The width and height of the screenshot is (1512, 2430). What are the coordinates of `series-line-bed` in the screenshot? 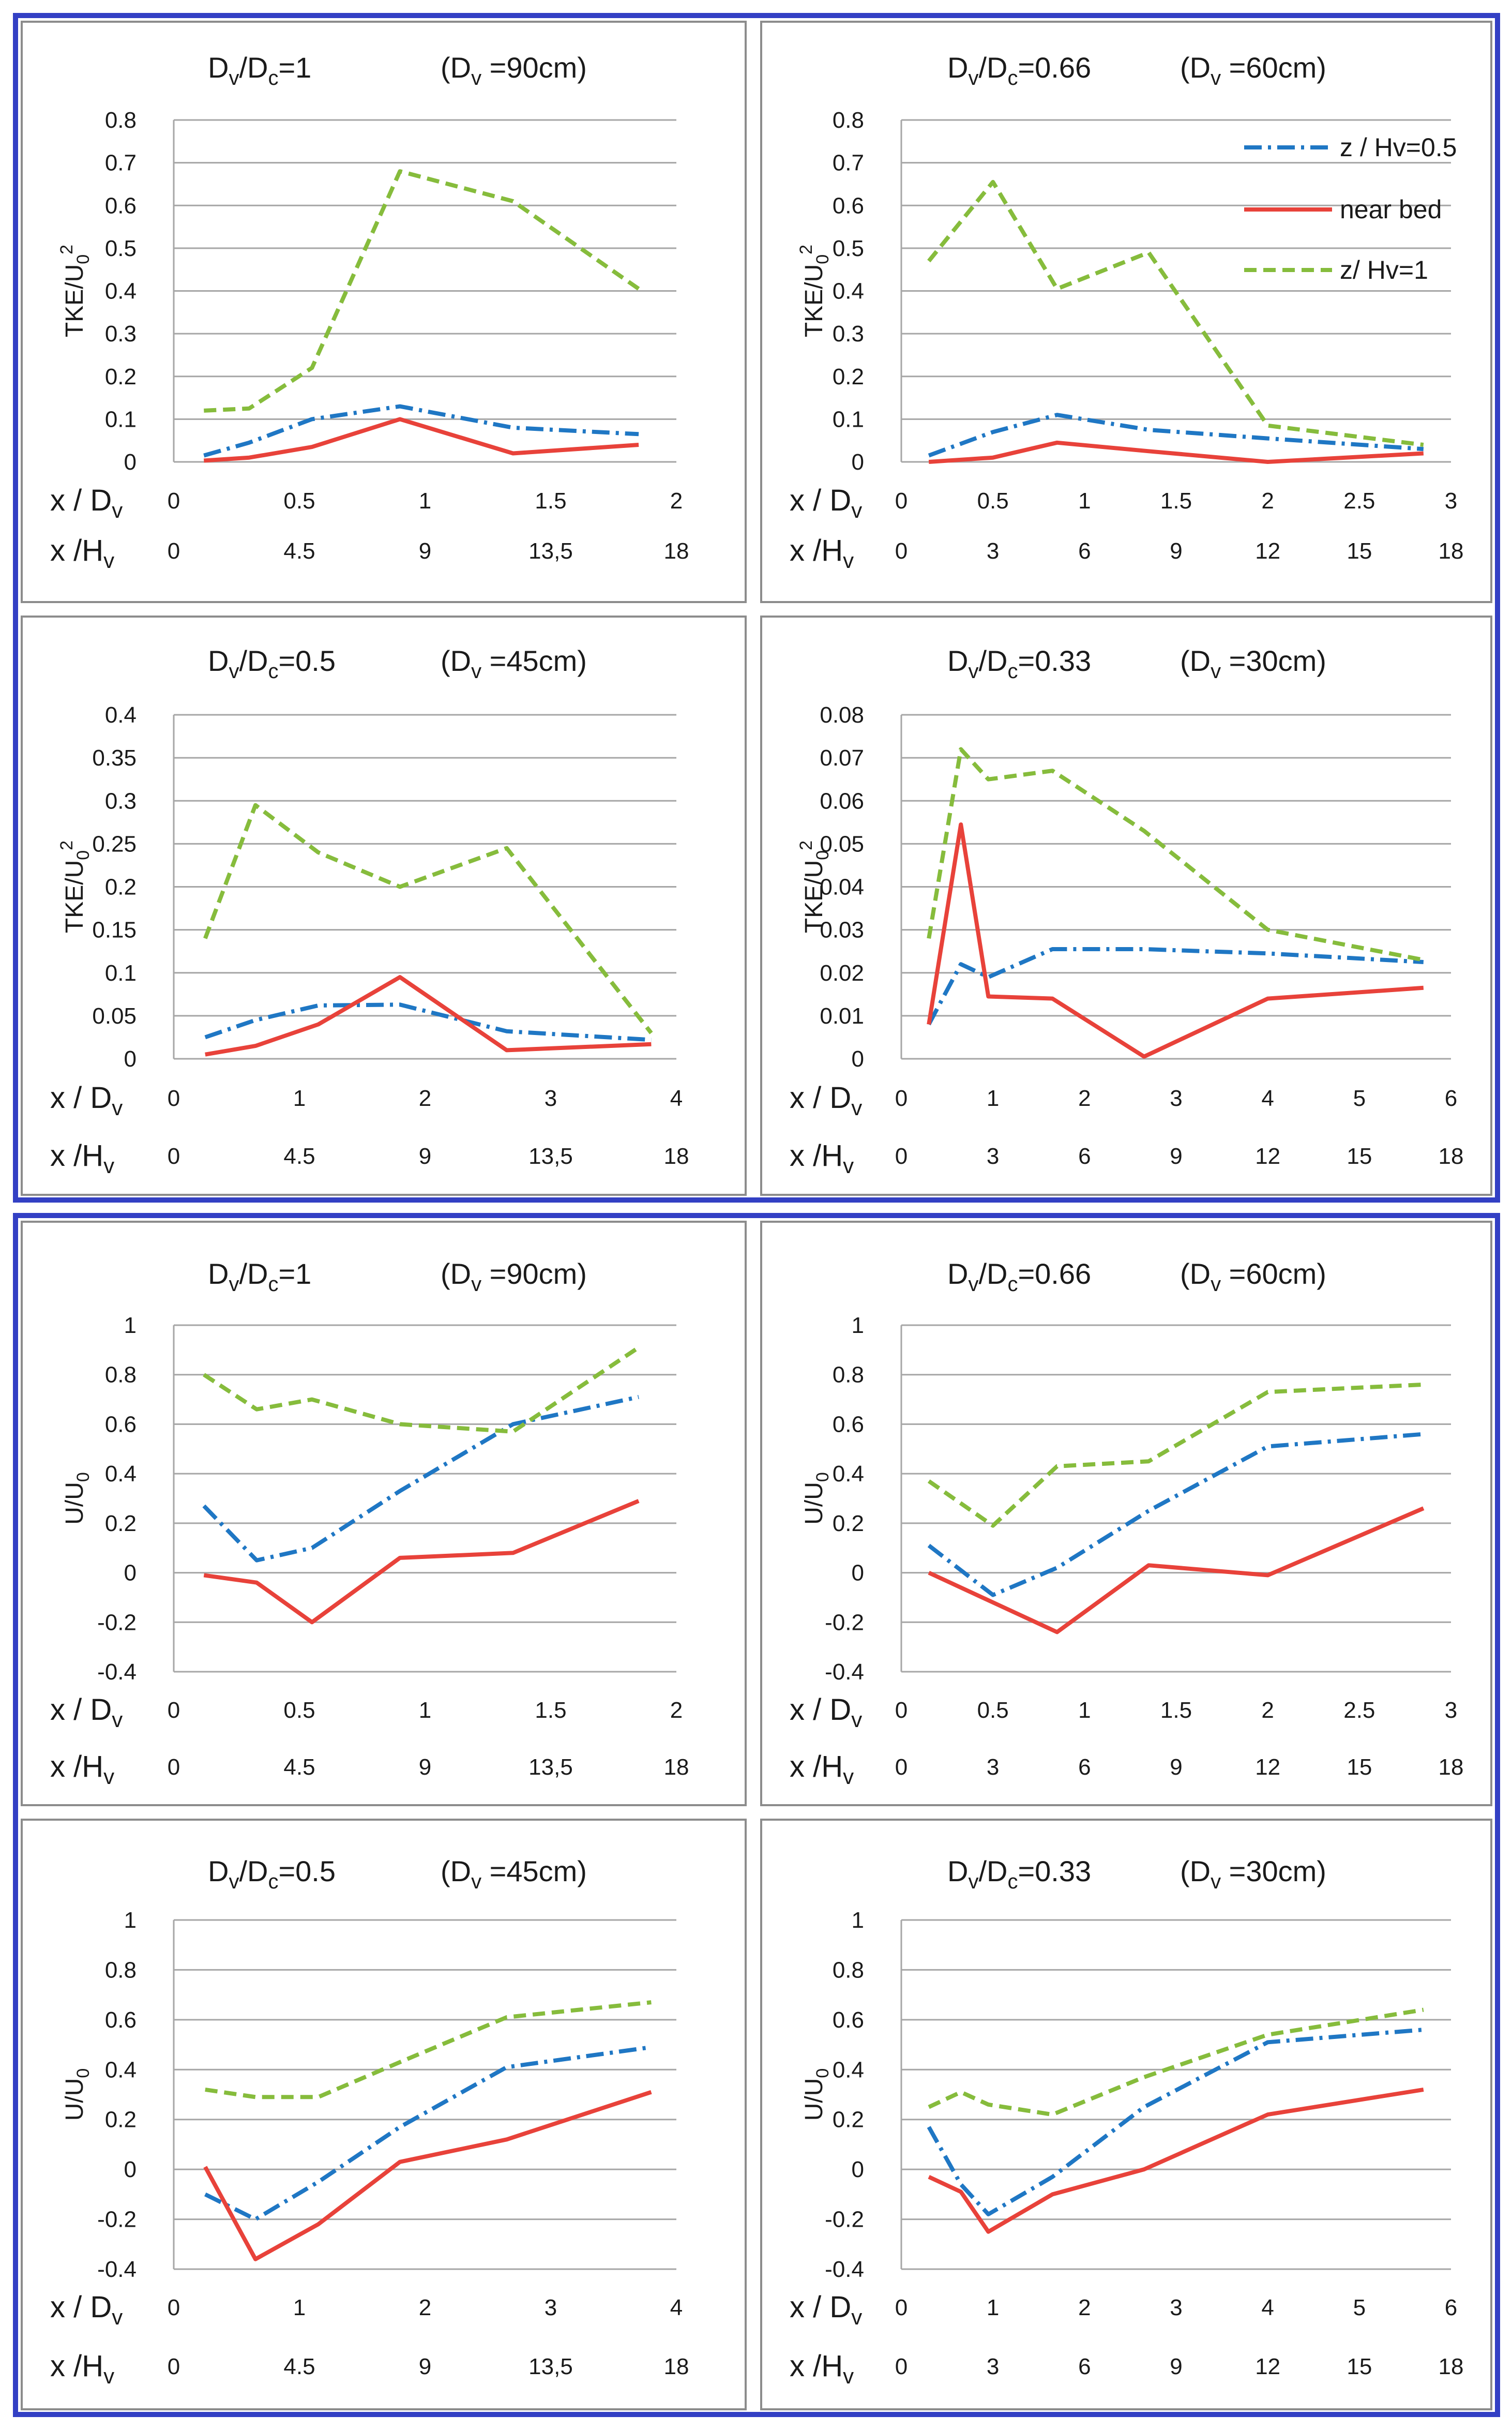 It's located at (1176, 452).